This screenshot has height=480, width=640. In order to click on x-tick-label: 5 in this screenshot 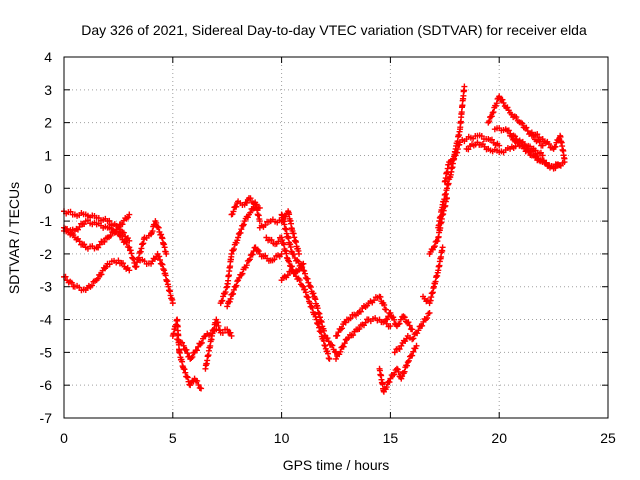, I will do `click(173, 438)`.